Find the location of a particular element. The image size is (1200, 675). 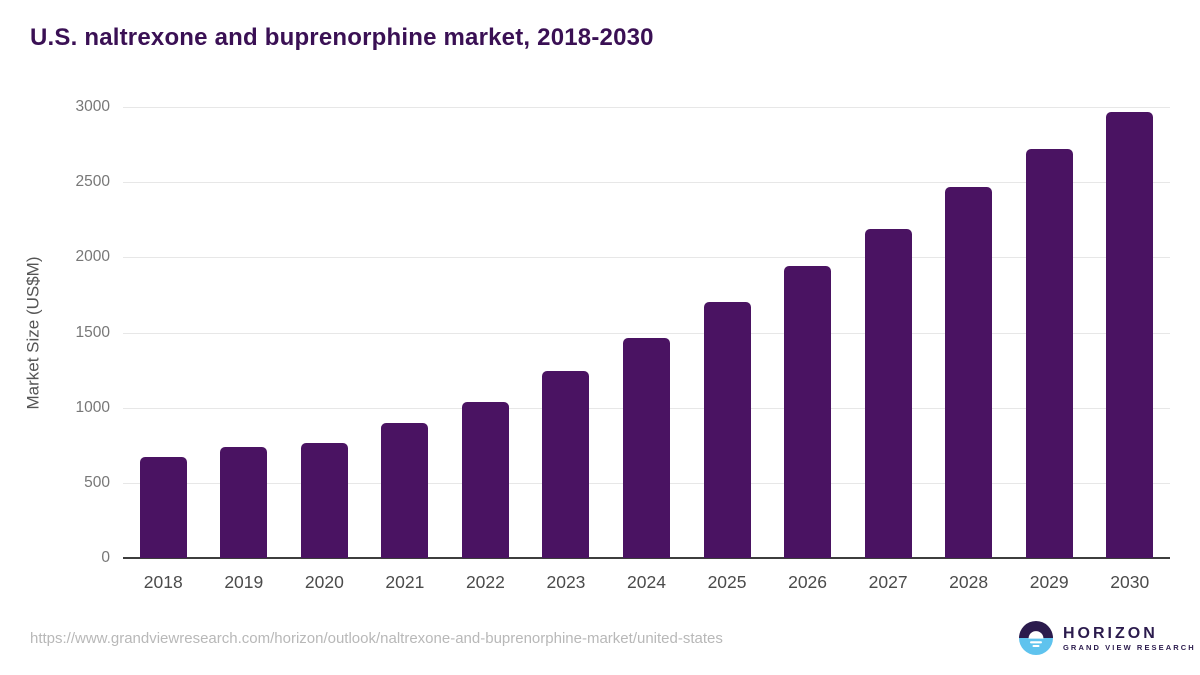

logo-text: HORIZON GRAND VIEW RESEARCH is located at coordinates (1129, 638).